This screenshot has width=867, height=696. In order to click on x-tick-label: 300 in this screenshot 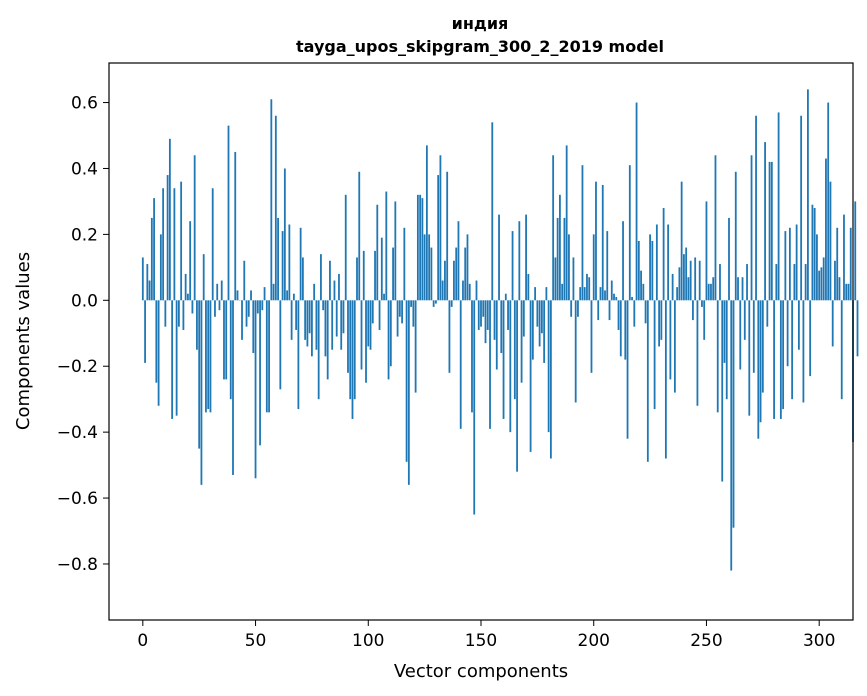, I will do `click(819, 641)`.